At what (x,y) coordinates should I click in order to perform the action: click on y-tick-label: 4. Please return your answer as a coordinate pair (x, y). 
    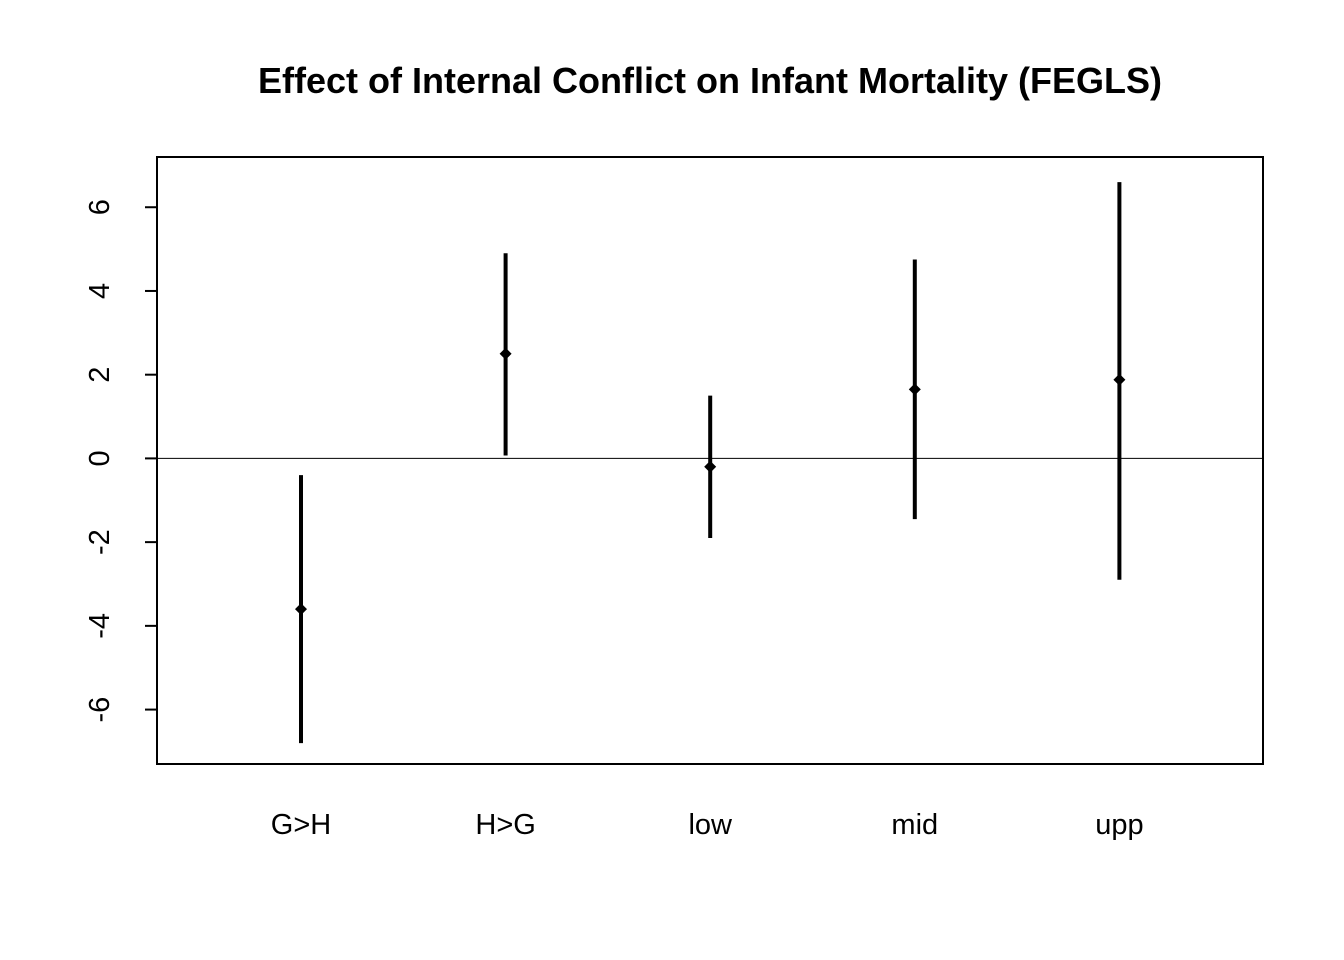
    Looking at the image, I should click on (100, 291).